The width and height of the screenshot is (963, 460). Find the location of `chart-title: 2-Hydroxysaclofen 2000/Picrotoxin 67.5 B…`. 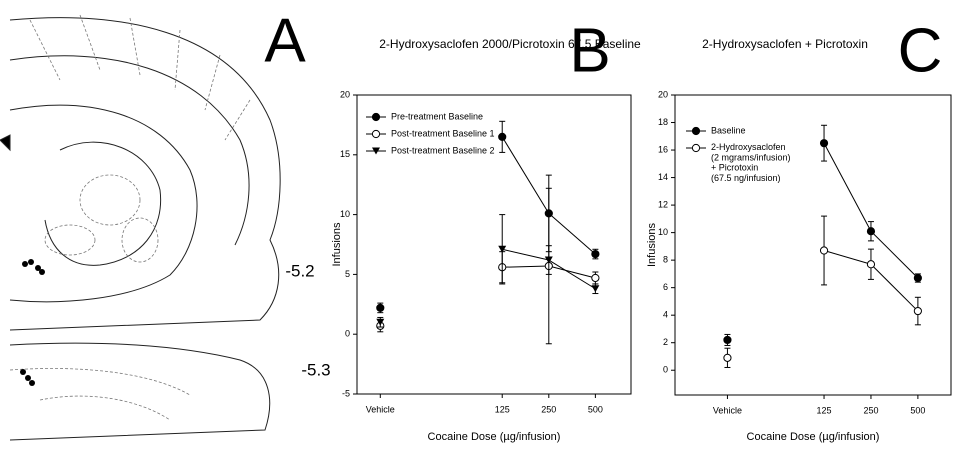

chart-title: 2-Hydroxysaclofen 2000/Picrotoxin 67.5 B… is located at coordinates (510, 44).